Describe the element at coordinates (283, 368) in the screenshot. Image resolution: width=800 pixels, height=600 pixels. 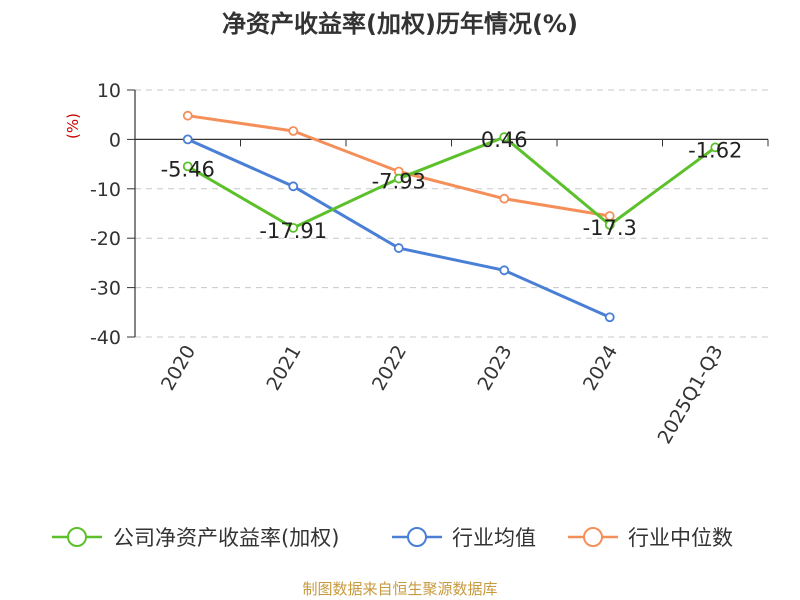
I see `x-tick-label-1: 2021` at that location.